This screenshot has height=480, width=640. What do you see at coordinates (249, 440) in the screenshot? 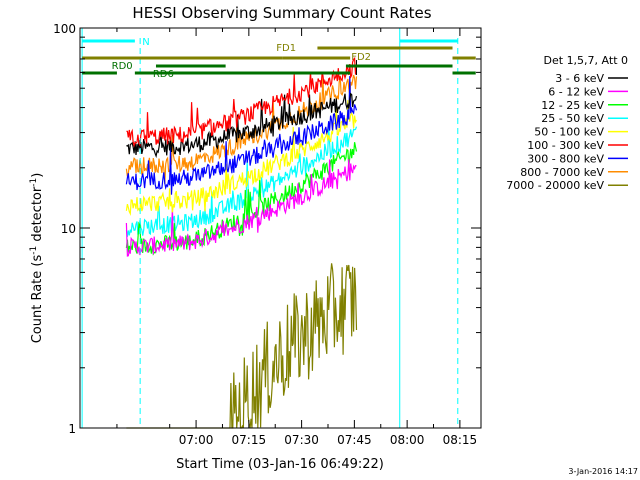
I see `x-tick-label: 07:15` at bounding box center [249, 440].